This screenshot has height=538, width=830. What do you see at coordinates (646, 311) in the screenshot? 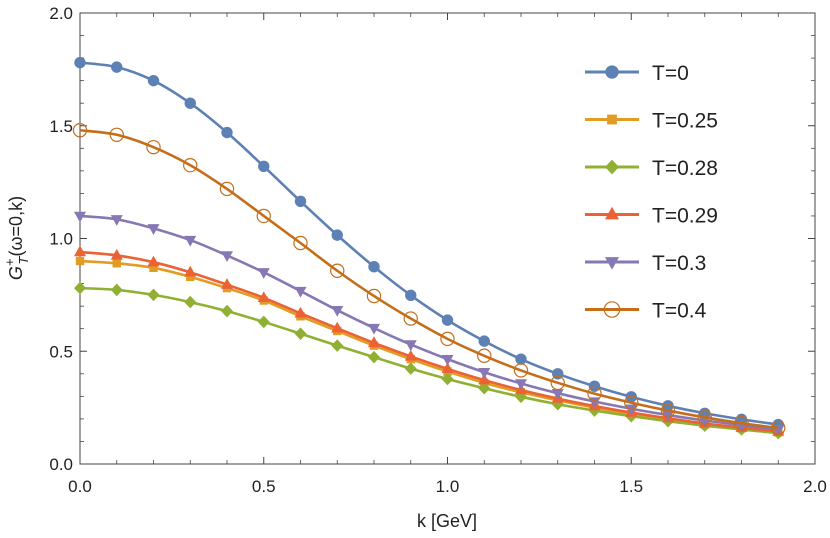
I see `legend-item: T=0.4` at bounding box center [646, 311].